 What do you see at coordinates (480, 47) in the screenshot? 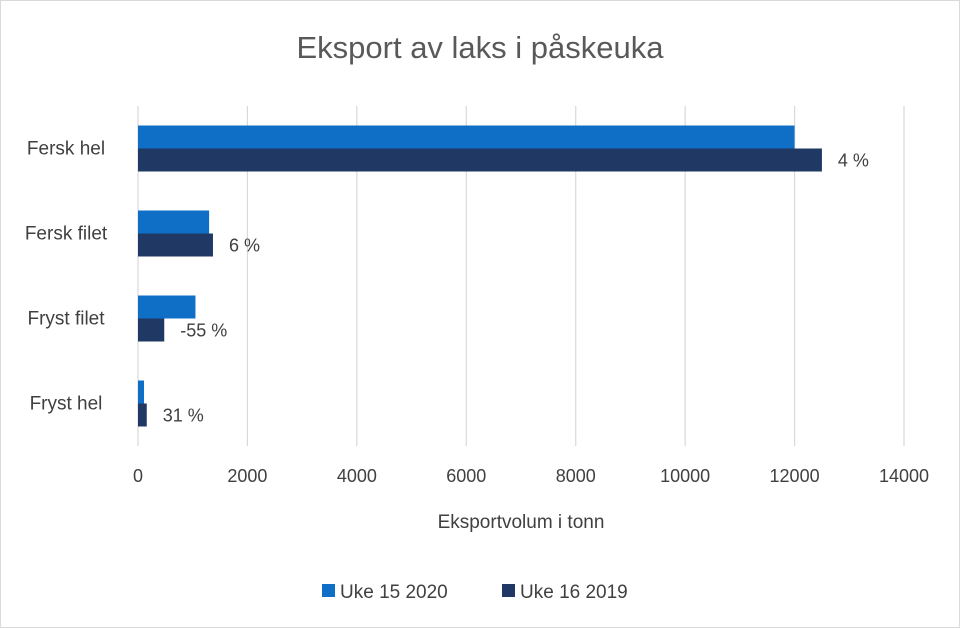
I see `chart-title: Eksport av laks i påskeuka` at bounding box center [480, 47].